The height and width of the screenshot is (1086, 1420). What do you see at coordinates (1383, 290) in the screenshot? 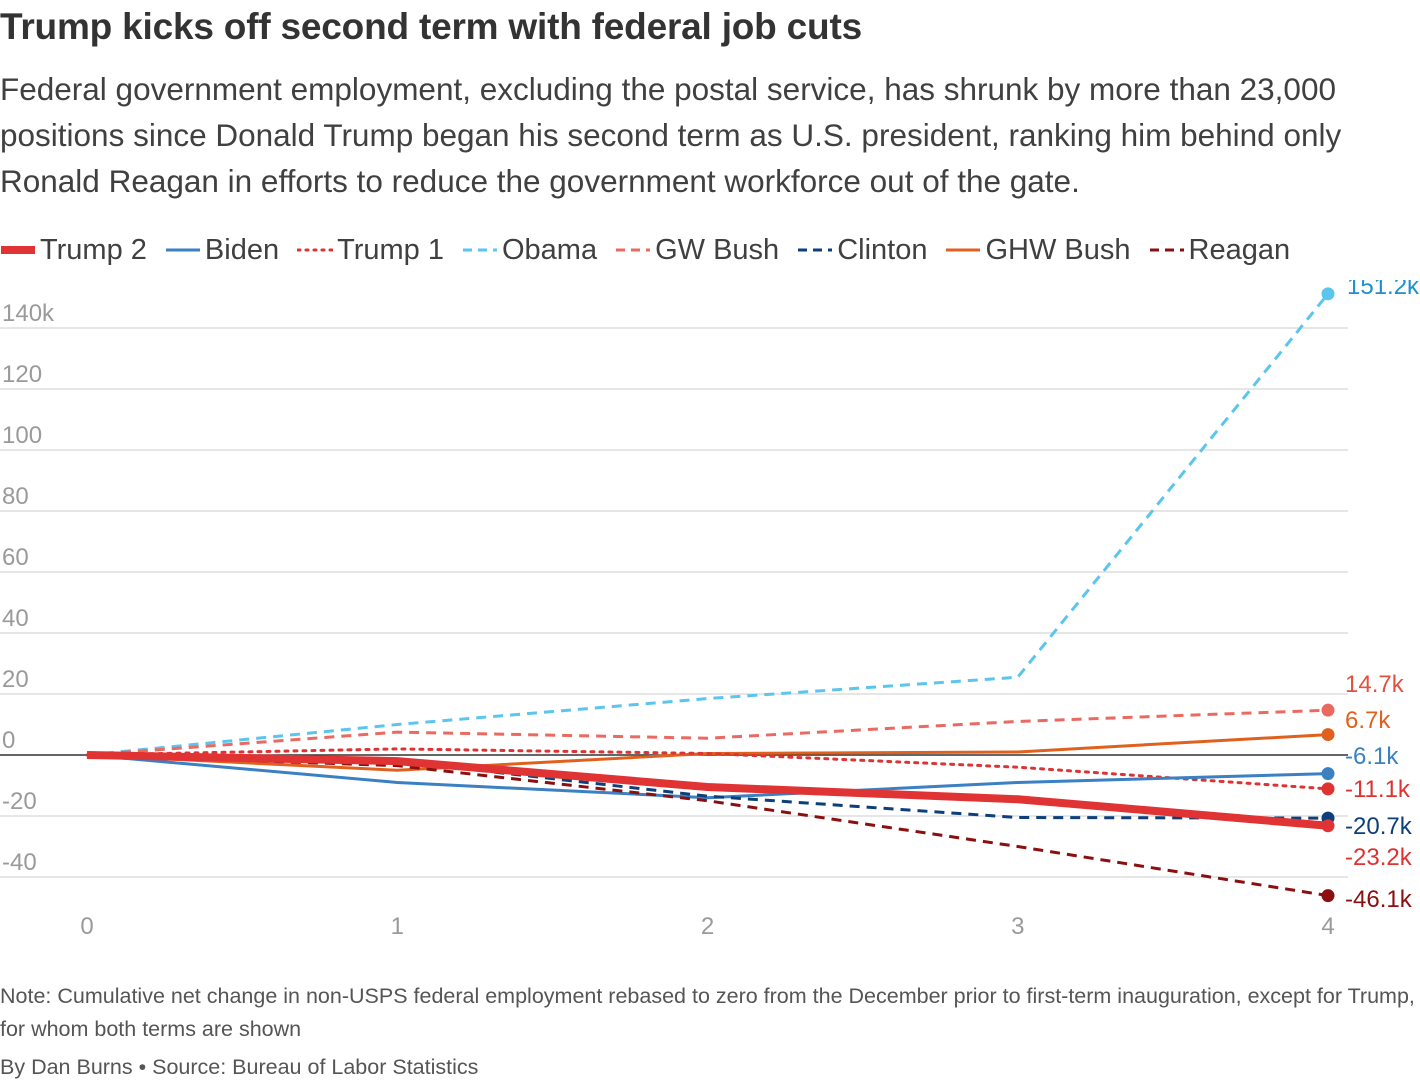
I see `end-label: 151.2k` at bounding box center [1383, 290].